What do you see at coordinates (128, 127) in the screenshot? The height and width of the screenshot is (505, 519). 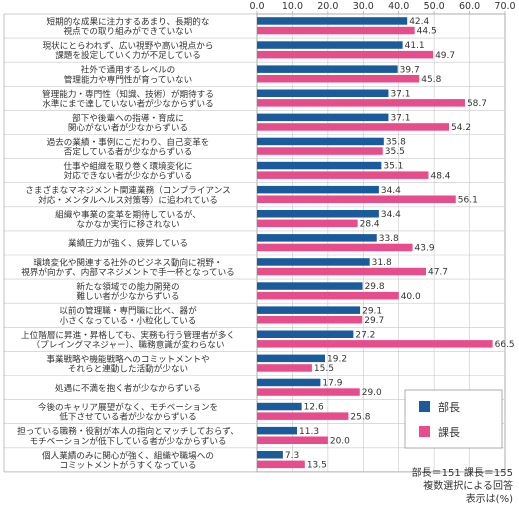 I see `category-label-line: 関心がない者が少なからずいる` at bounding box center [128, 127].